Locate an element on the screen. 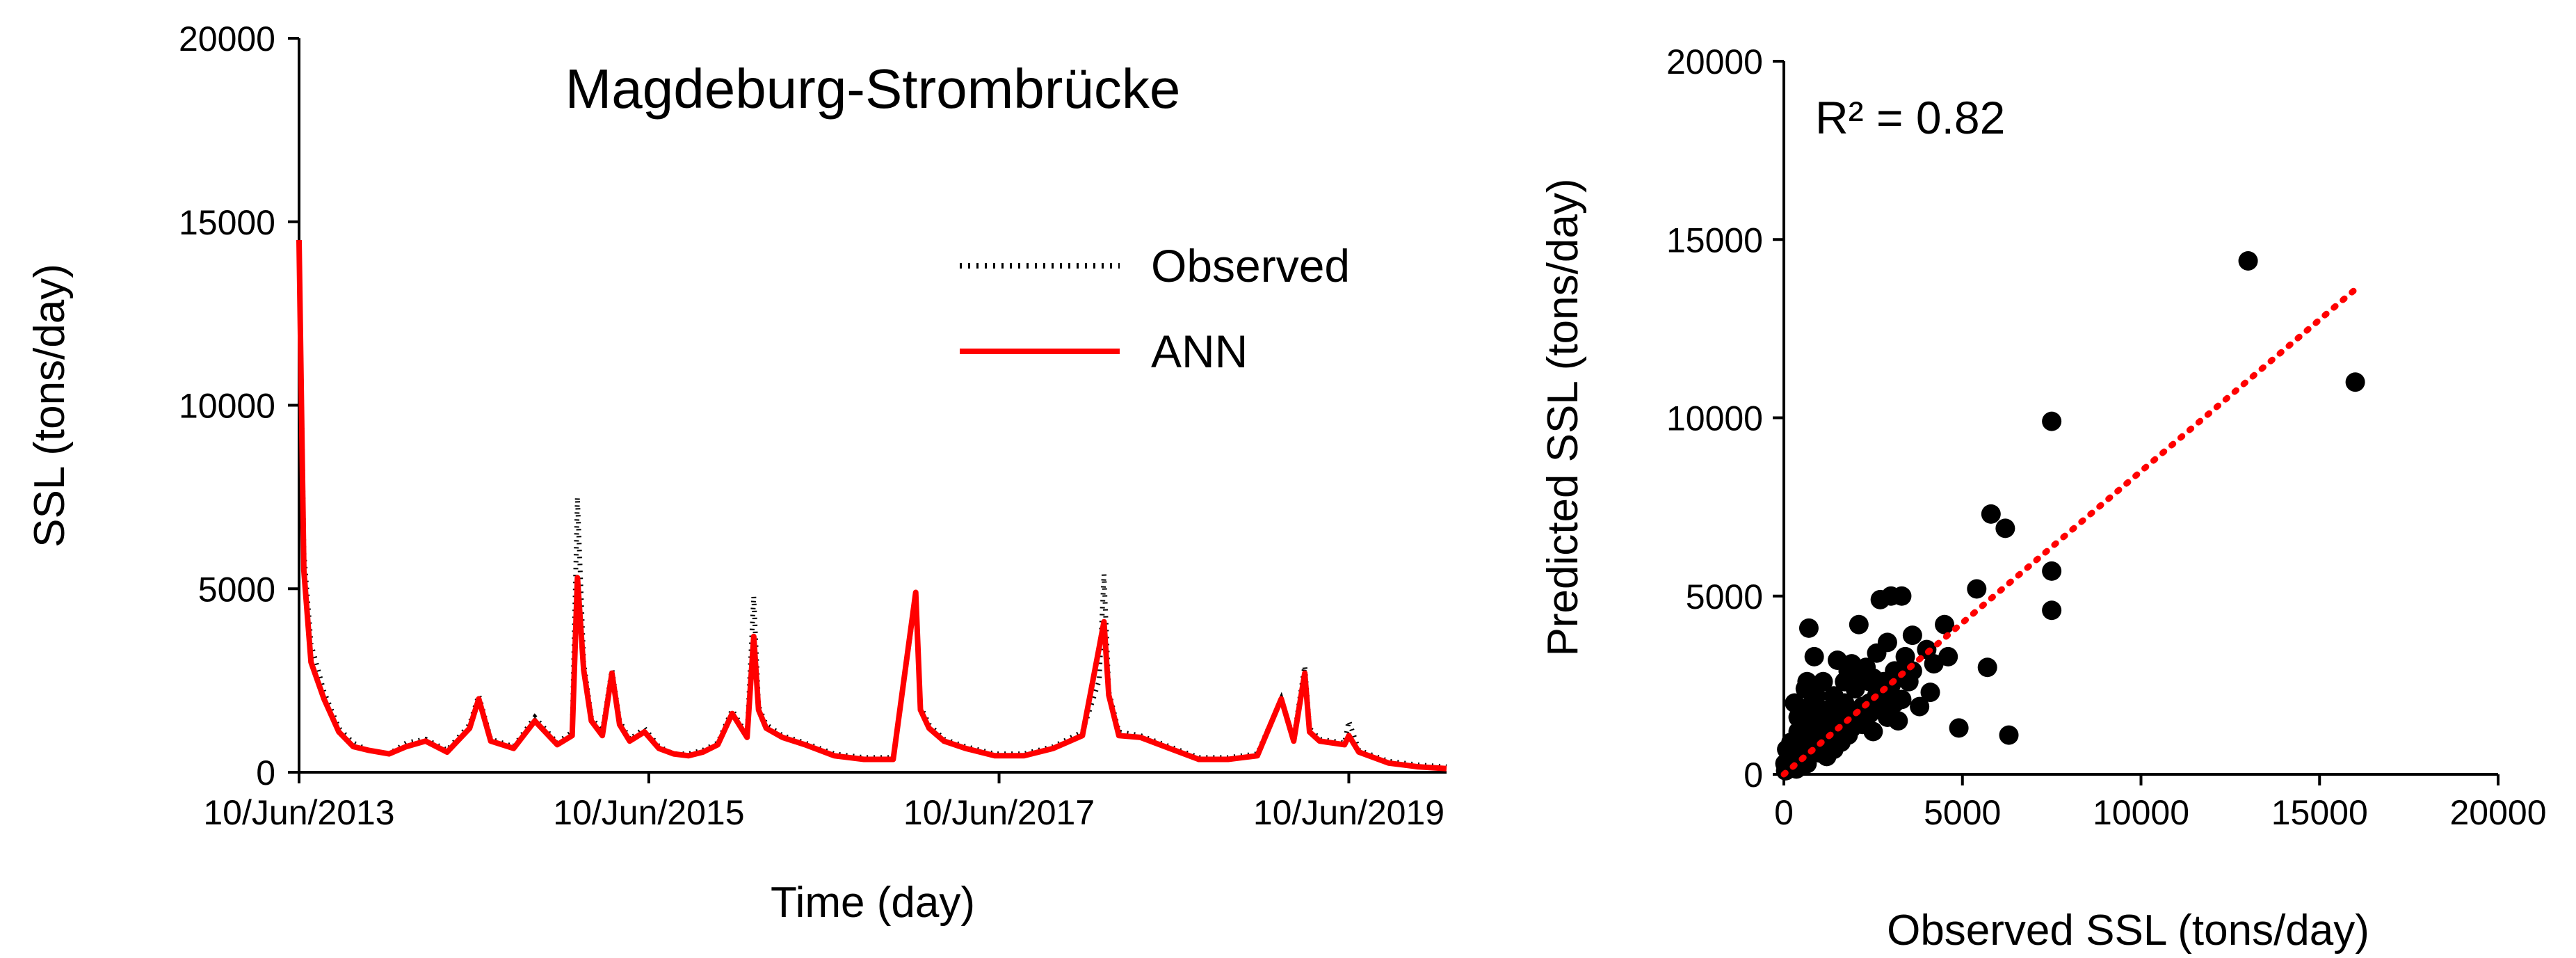  right-x-tick-label: 5000 is located at coordinates (1962, 812).